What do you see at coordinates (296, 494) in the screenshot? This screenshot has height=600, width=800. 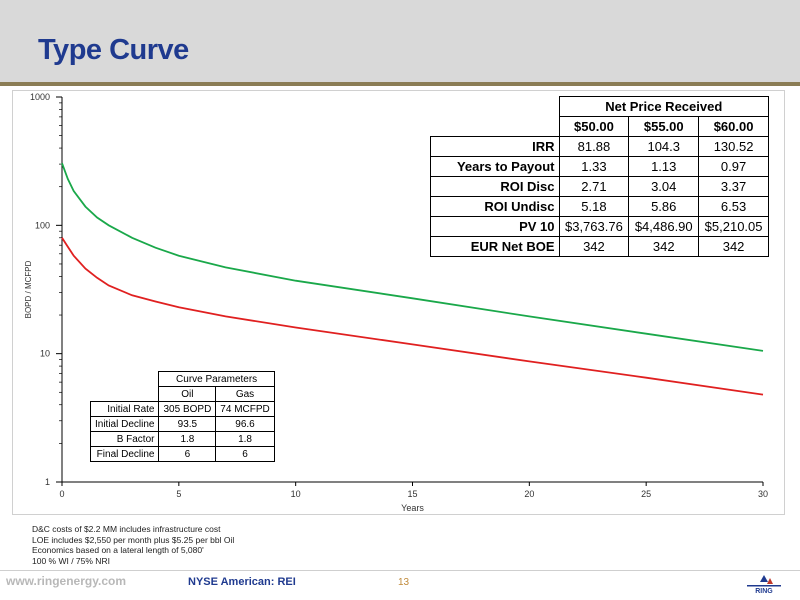 I see `x-tick-label: 10` at bounding box center [296, 494].